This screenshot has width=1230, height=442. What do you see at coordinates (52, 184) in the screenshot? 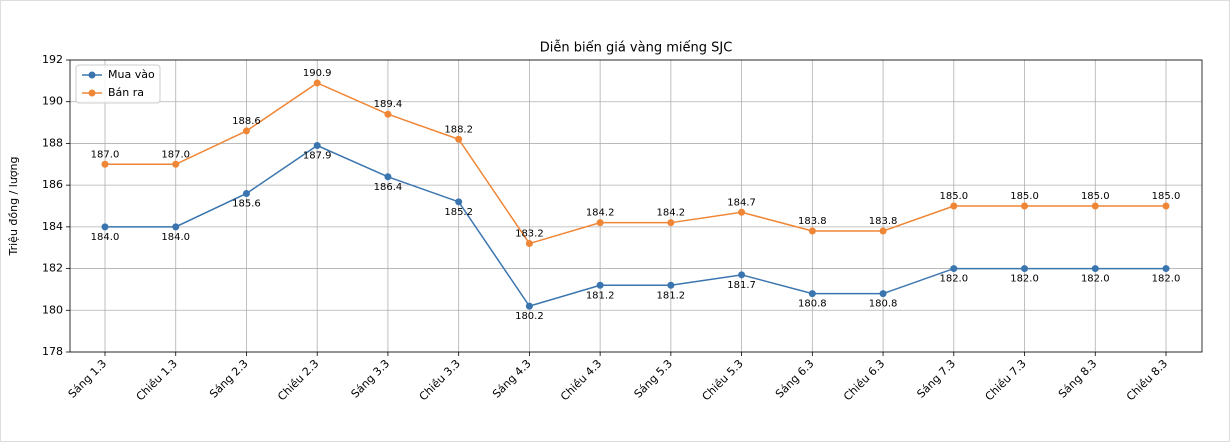
I see `y-tick-label: 186` at bounding box center [52, 184].